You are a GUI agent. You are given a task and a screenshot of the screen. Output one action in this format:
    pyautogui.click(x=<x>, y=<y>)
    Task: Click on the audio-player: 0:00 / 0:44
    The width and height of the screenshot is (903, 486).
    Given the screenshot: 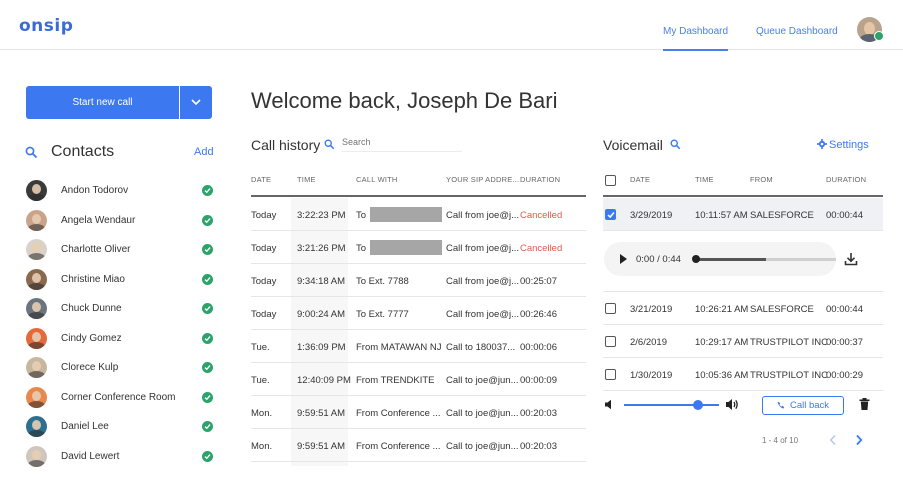 What is the action you would take?
    pyautogui.click(x=720, y=259)
    